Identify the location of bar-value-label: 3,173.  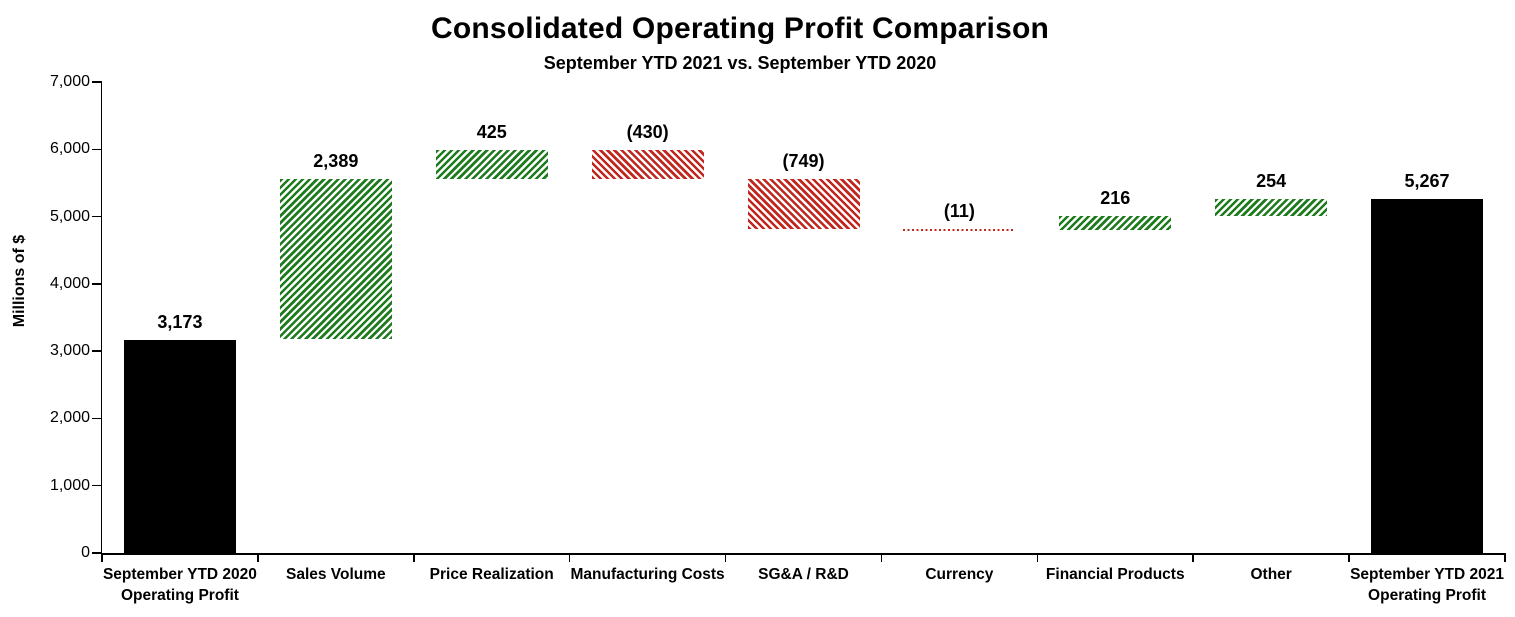
(180, 321).